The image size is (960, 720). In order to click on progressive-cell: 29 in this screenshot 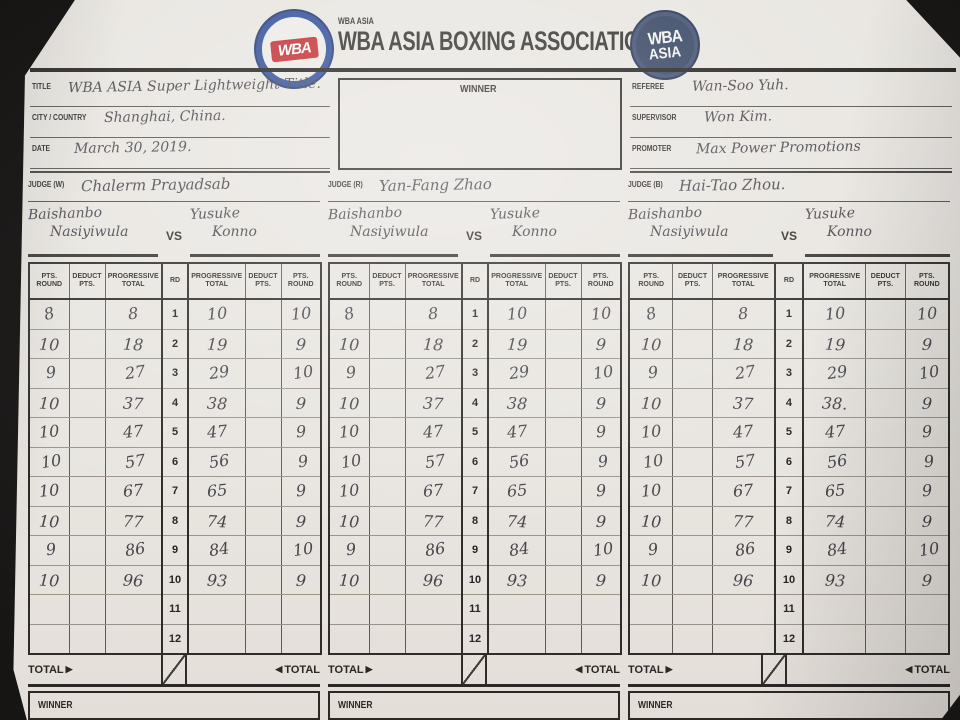, I will do `click(516, 373)`.